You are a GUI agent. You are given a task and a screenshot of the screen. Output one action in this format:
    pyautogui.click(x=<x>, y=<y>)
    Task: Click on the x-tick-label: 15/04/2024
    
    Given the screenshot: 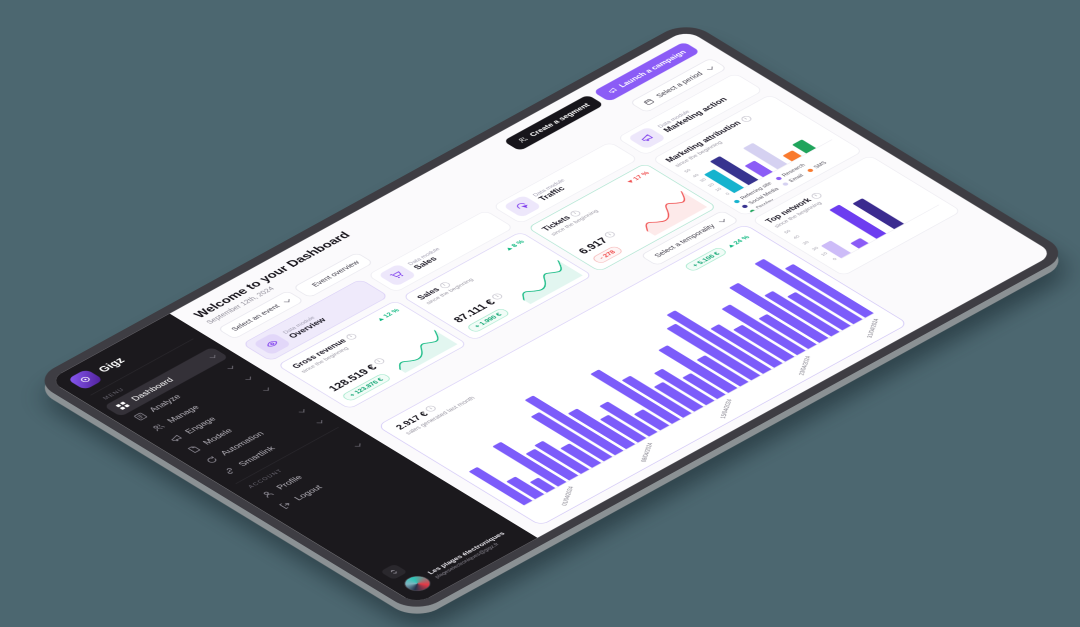 What is the action you would take?
    pyautogui.click(x=726, y=409)
    